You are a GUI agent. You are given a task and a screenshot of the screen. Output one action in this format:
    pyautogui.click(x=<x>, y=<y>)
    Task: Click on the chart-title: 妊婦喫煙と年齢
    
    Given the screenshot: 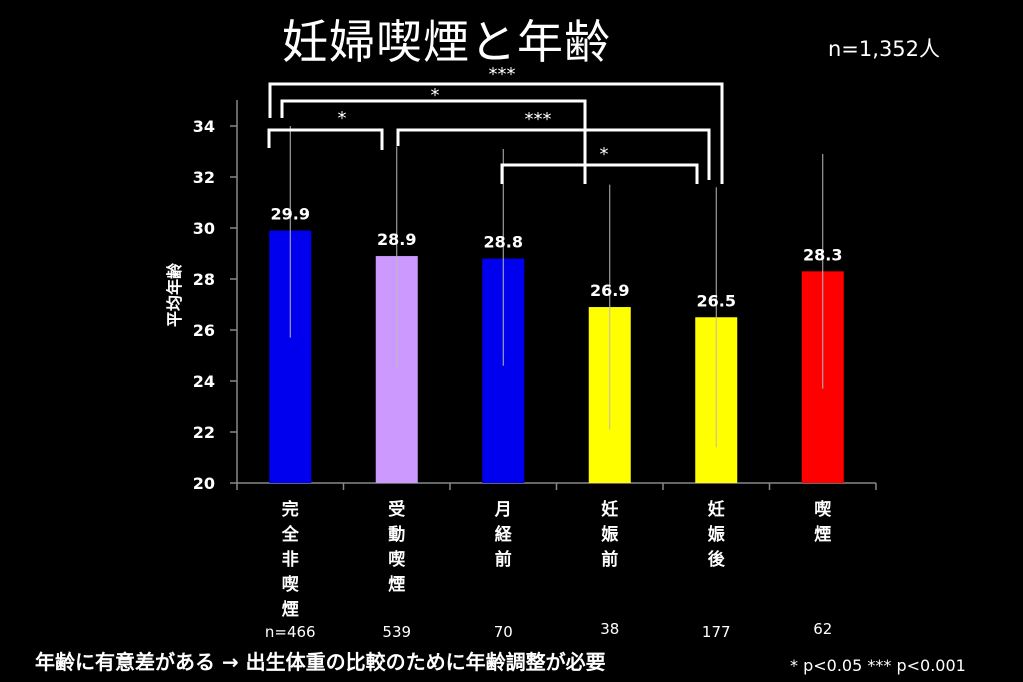 What is the action you would take?
    pyautogui.click(x=446, y=42)
    